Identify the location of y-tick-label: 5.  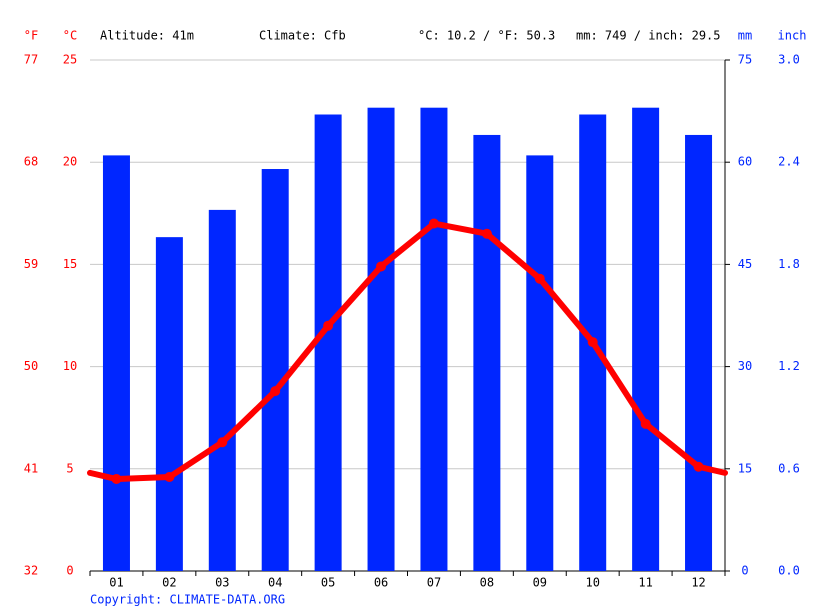
(69, 468).